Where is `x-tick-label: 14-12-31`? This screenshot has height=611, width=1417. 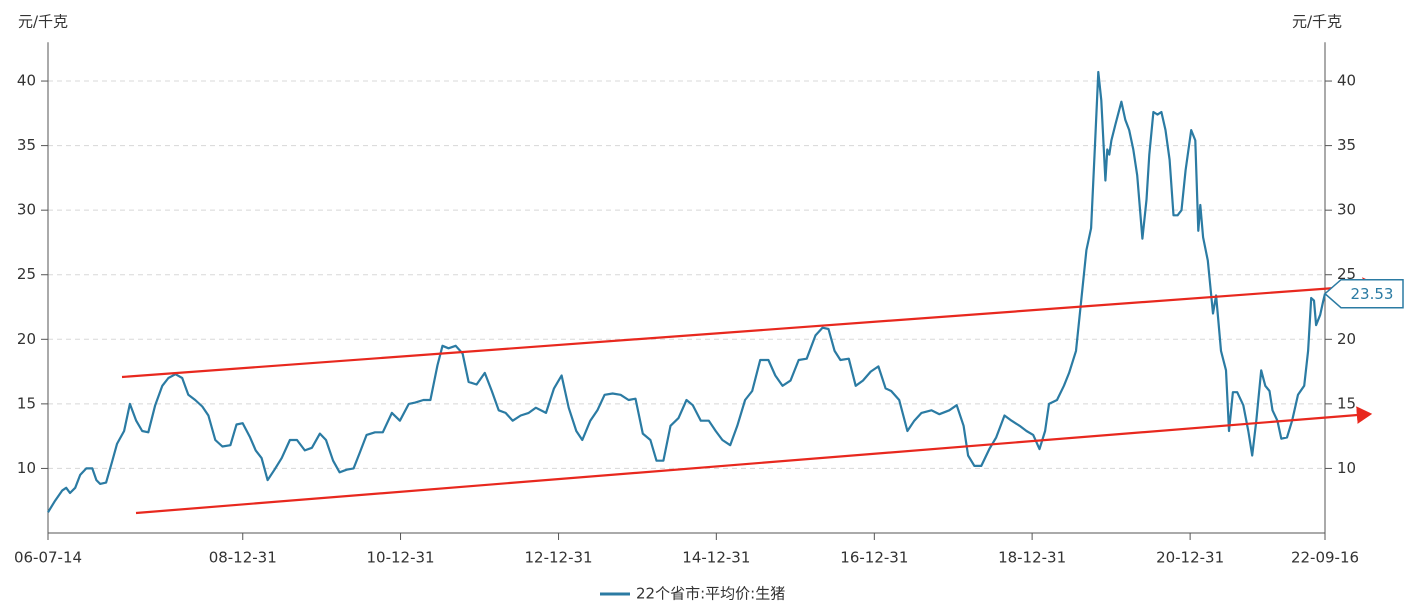 x-tick-label: 14-12-31 is located at coordinates (716, 558).